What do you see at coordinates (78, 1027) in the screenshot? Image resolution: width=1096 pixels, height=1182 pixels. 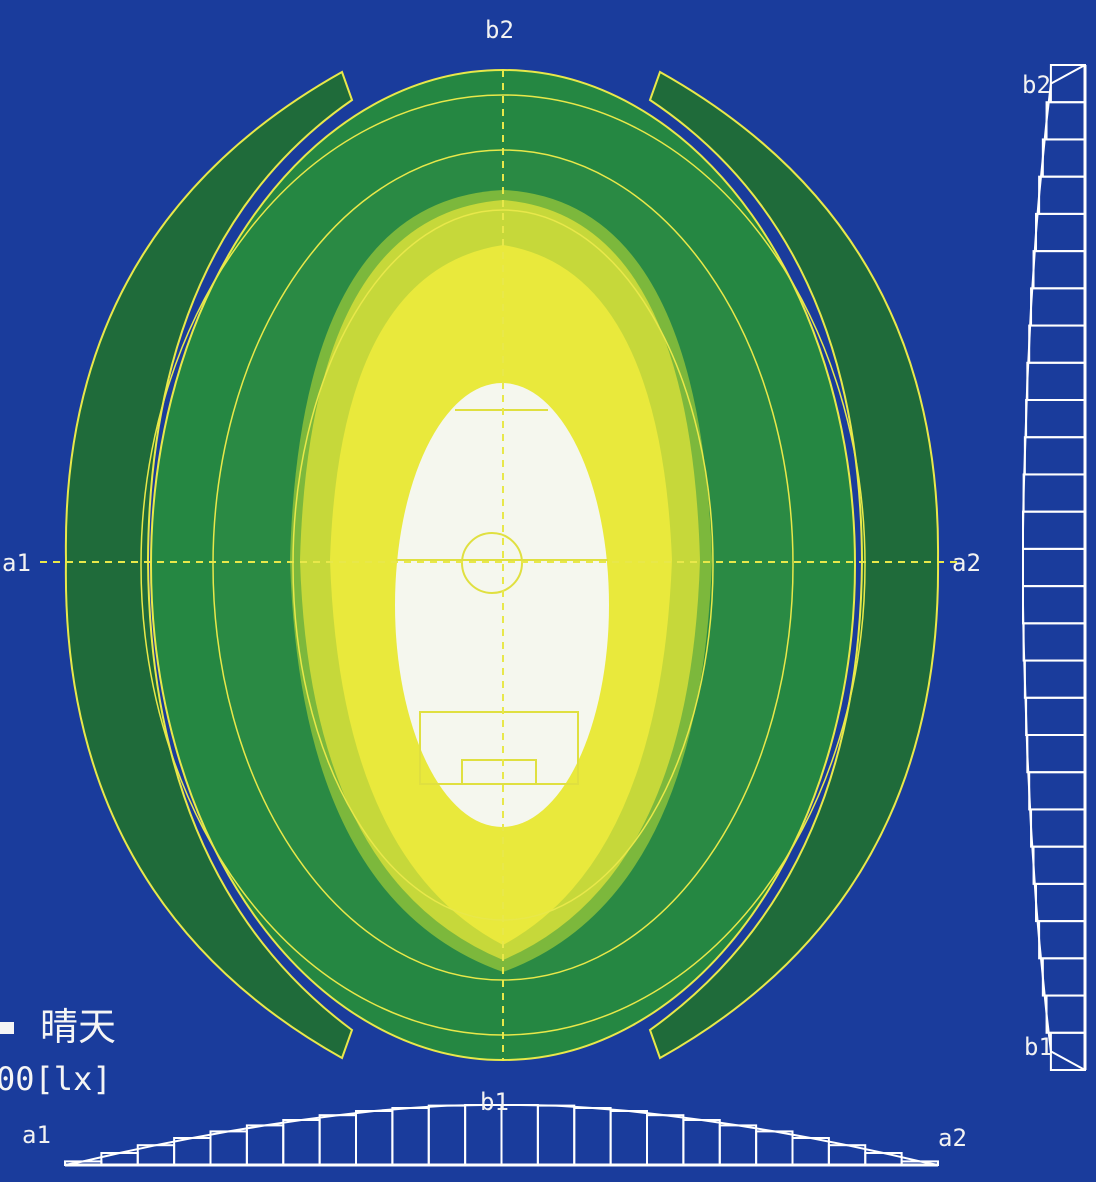 I see `caption-weather: 晴天` at bounding box center [78, 1027].